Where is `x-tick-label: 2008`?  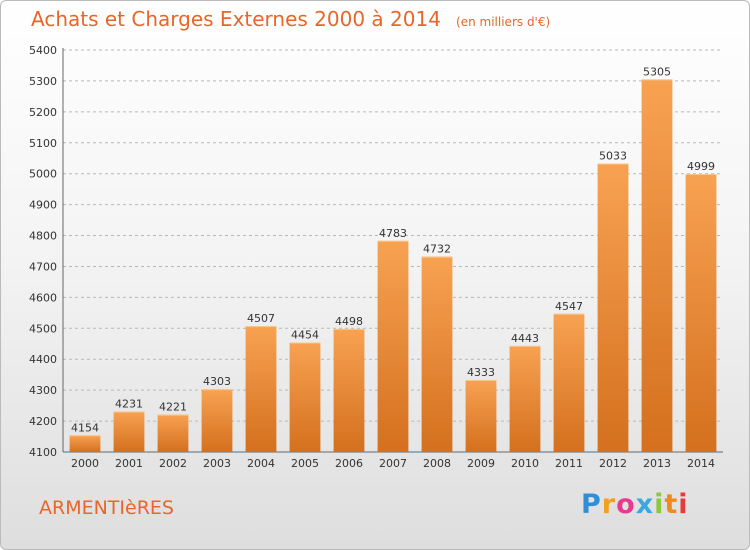
x-tick-label: 2008 is located at coordinates (437, 463).